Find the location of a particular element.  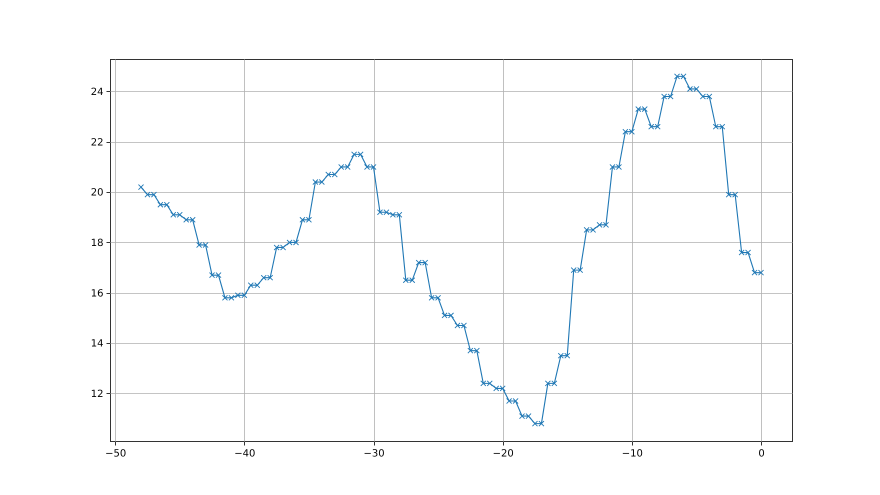

x-tick-label: −20 is located at coordinates (503, 454).